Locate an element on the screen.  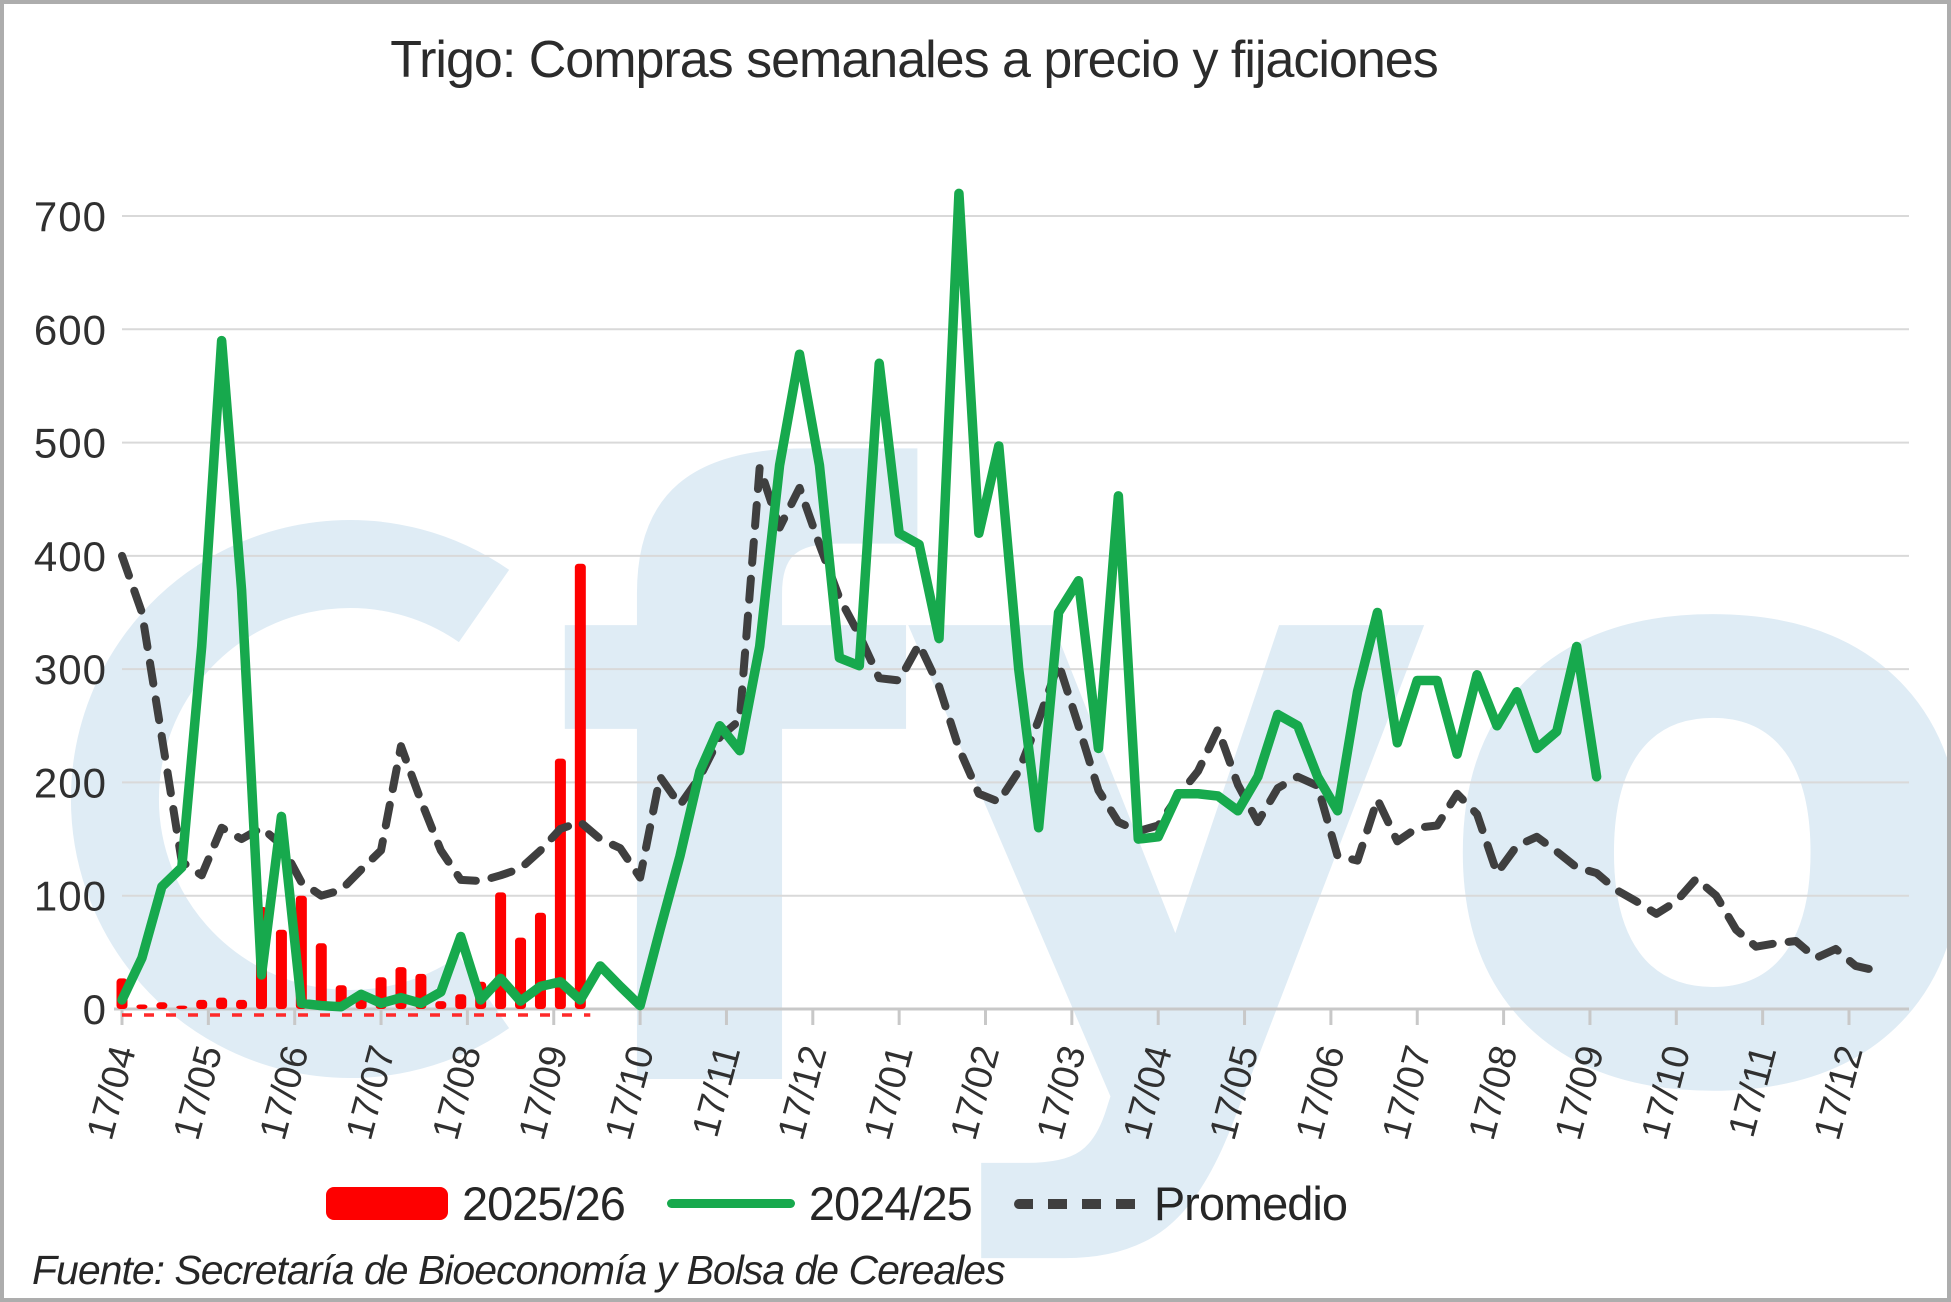
legend: 2025/26 2024/25 Promedio is located at coordinates (837, 1203).